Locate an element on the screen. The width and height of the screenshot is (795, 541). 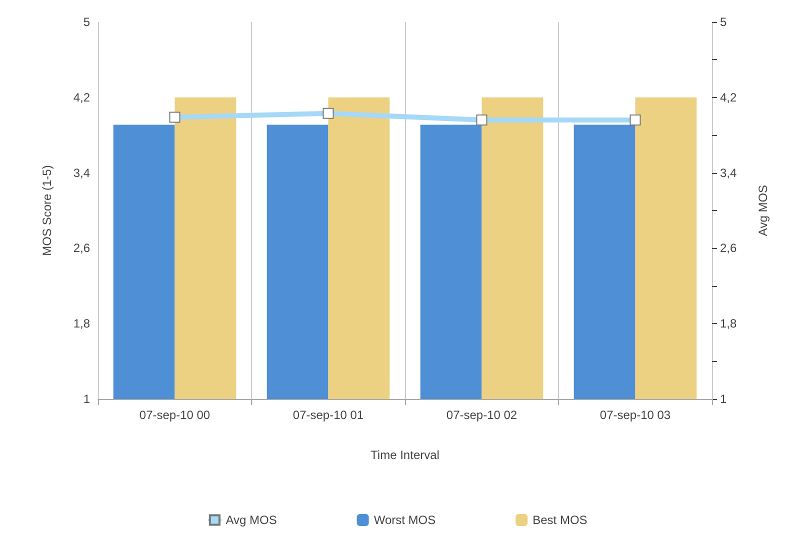
y-tick-label: 2,6 is located at coordinates (81, 248).